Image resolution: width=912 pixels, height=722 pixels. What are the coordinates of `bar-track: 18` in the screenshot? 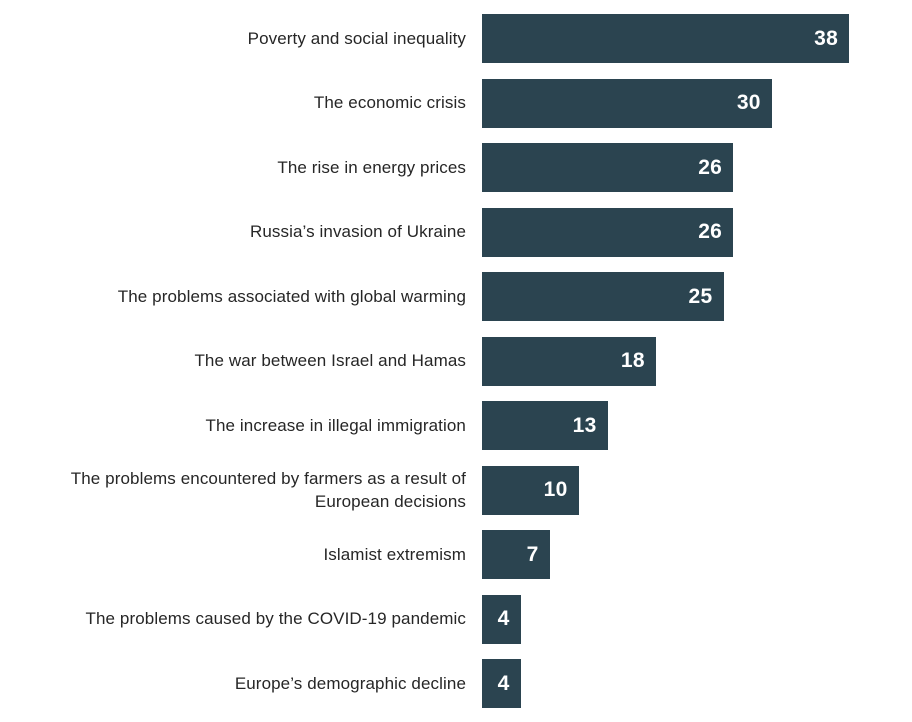 It's located at (697, 361).